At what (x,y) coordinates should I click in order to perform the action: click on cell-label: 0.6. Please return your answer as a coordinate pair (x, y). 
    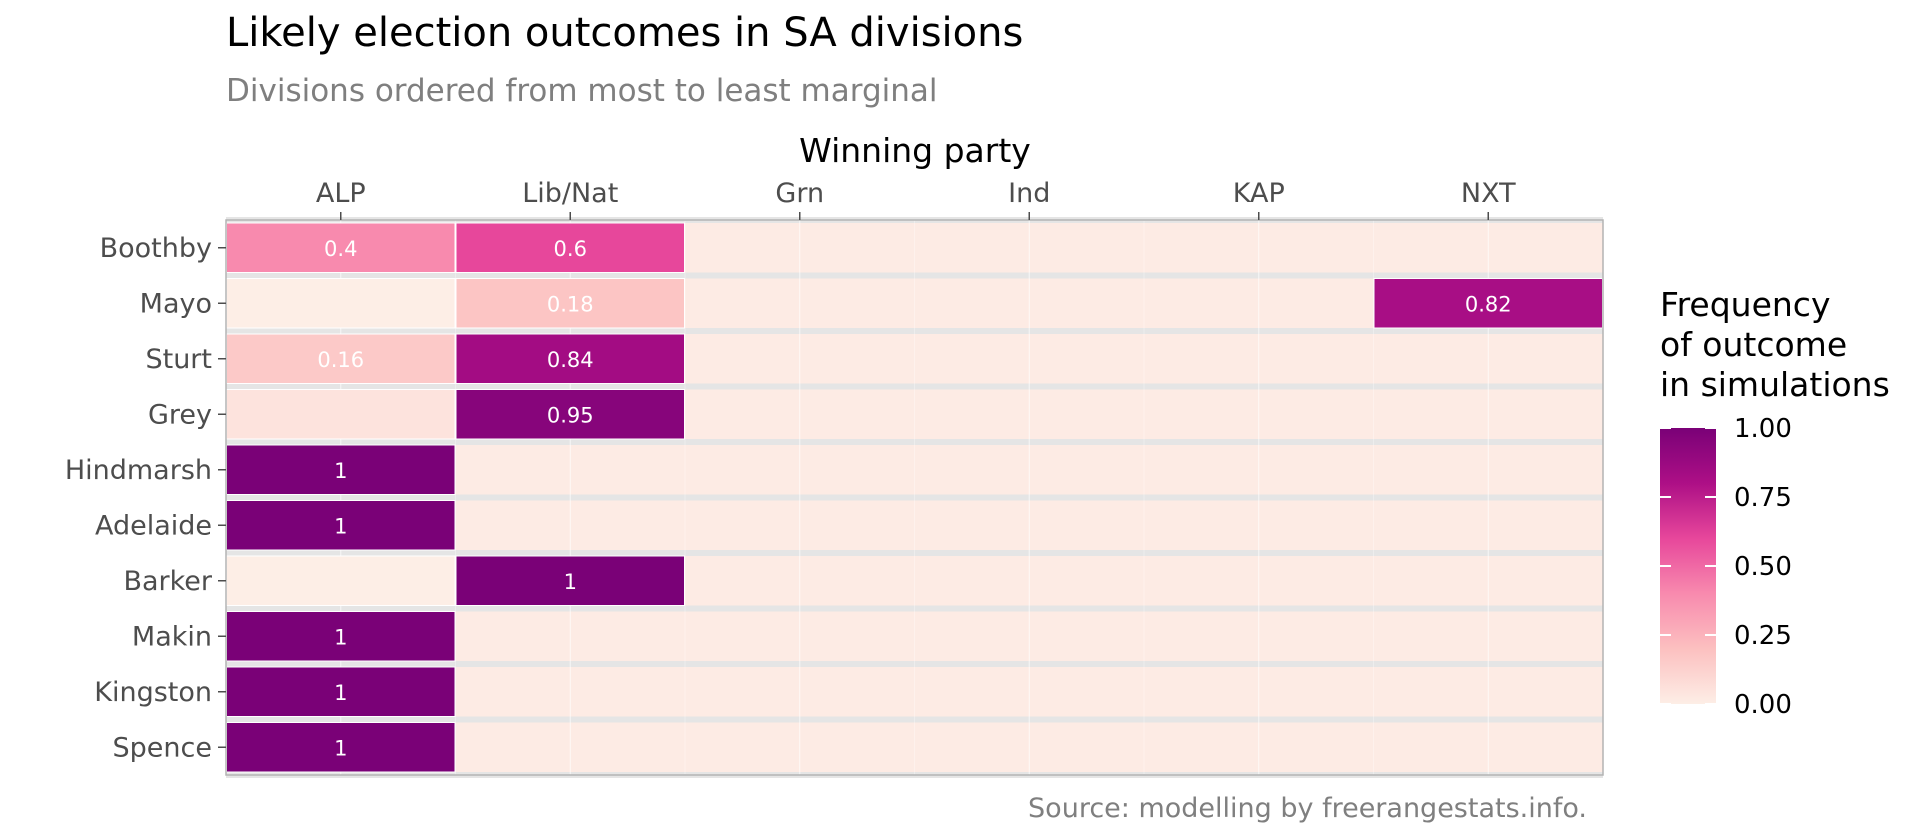
    Looking at the image, I should click on (570, 249).